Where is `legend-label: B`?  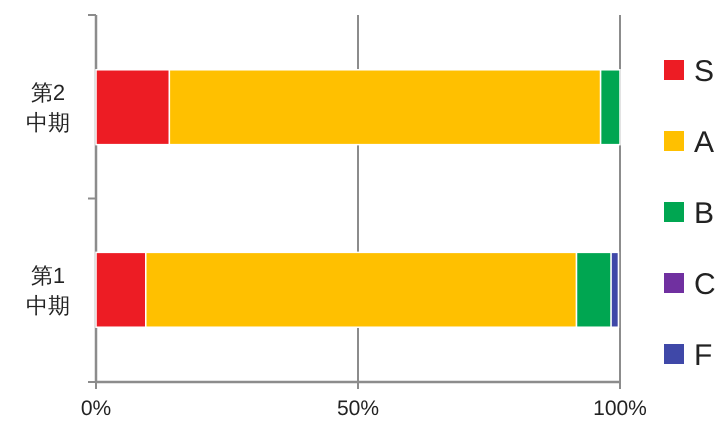
legend-label: B is located at coordinates (704, 213).